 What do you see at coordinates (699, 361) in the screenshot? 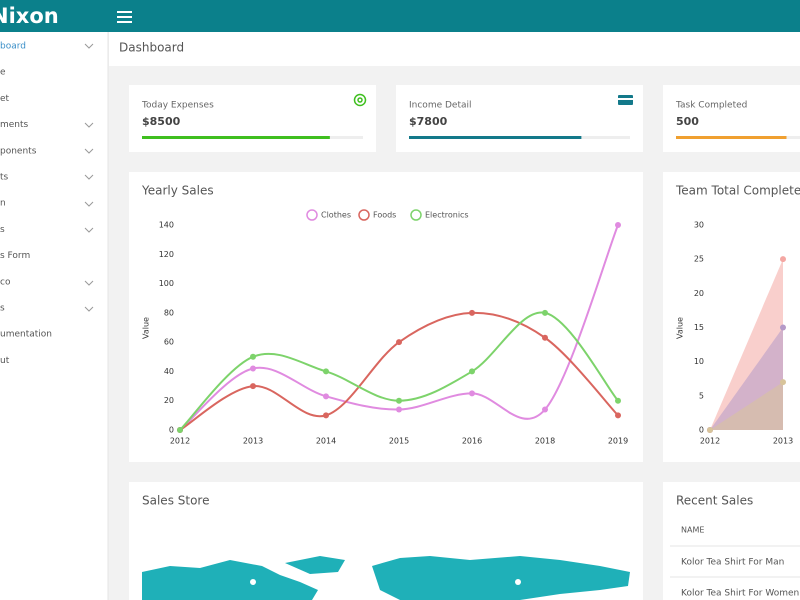
I see `y-tick-label: 10` at bounding box center [699, 361].